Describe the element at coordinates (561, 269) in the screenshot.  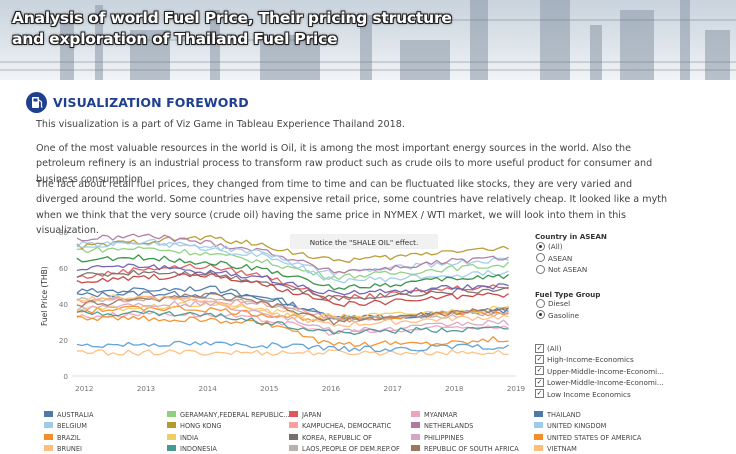
I see `country-option: Not ASEAN` at that location.